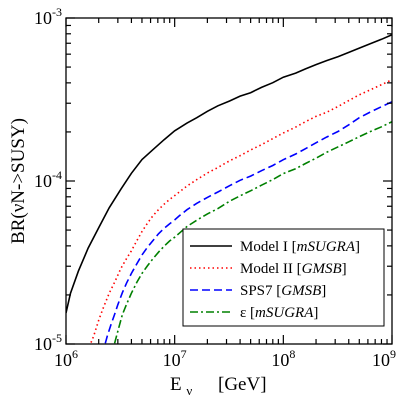 Image resolution: width=409 pixels, height=401 pixels. I want to click on legend-label-2: Model II [GMSB], so click(293, 269).